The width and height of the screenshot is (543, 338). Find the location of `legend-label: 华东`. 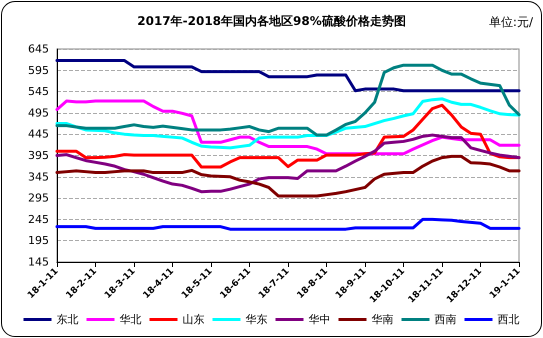

legend-label: 华东 is located at coordinates (257, 319).